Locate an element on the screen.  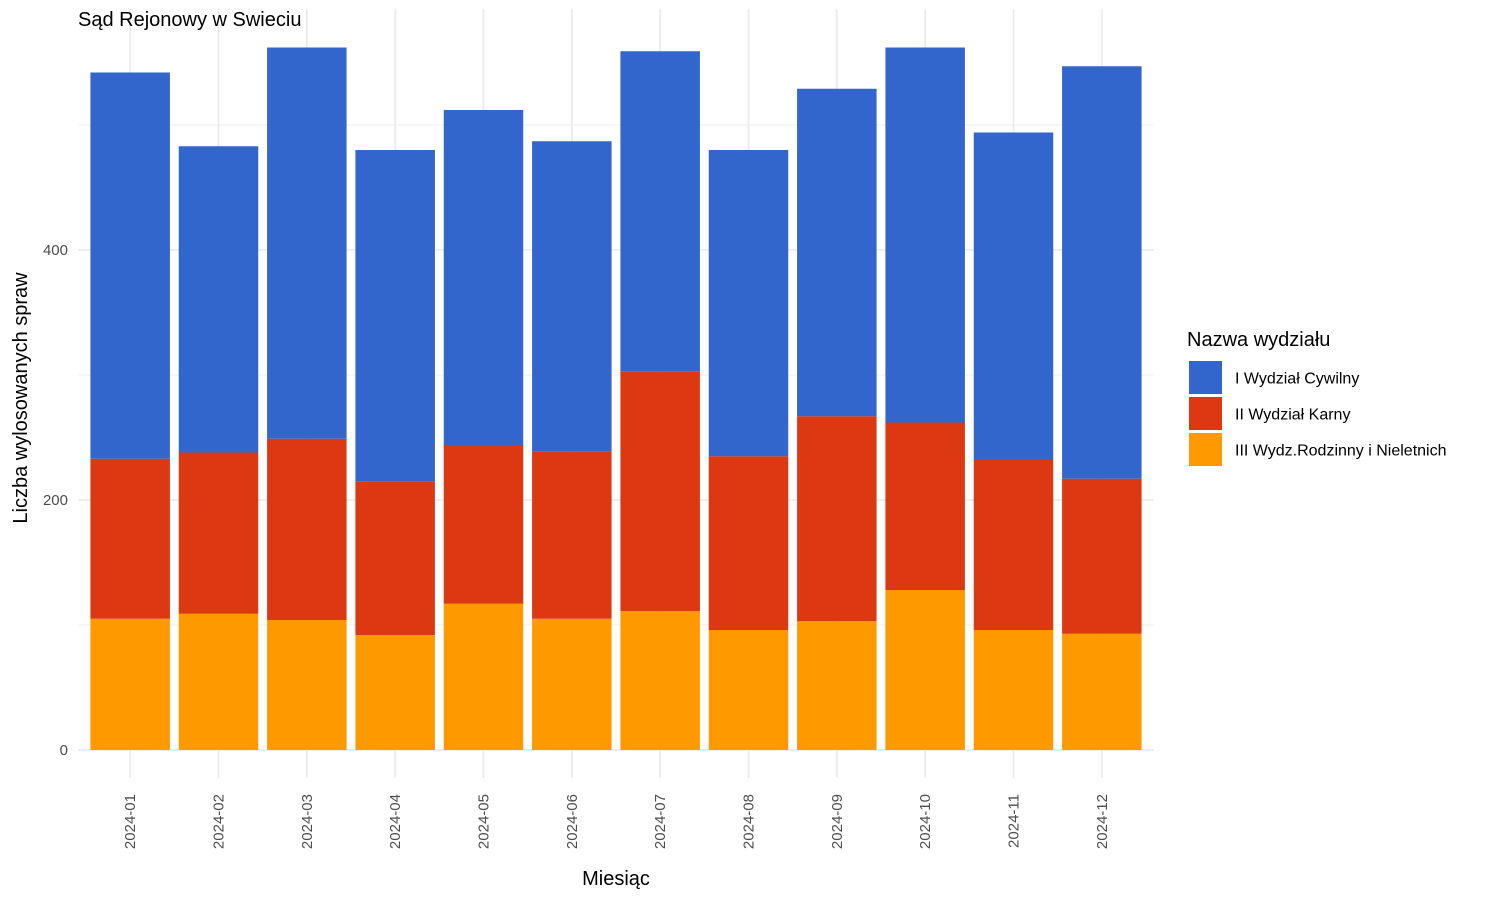
x-tick-label: 2024-07 is located at coordinates (660, 821).